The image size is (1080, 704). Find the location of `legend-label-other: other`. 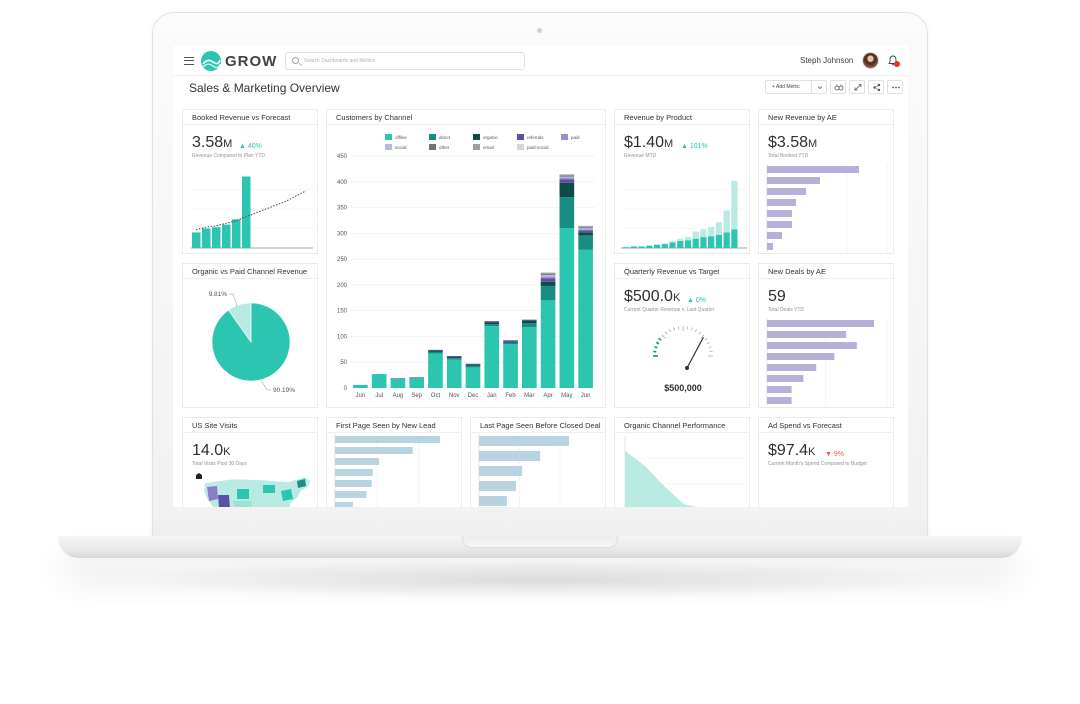

legend-label-other: other is located at coordinates (444, 147).